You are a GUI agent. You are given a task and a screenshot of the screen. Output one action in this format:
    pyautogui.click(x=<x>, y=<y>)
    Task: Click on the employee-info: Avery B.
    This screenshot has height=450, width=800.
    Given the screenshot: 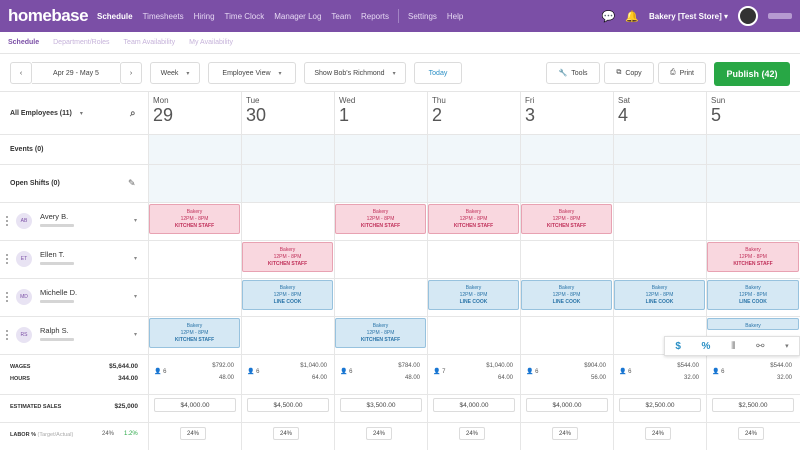 What is the action you would take?
    pyautogui.click(x=80, y=221)
    